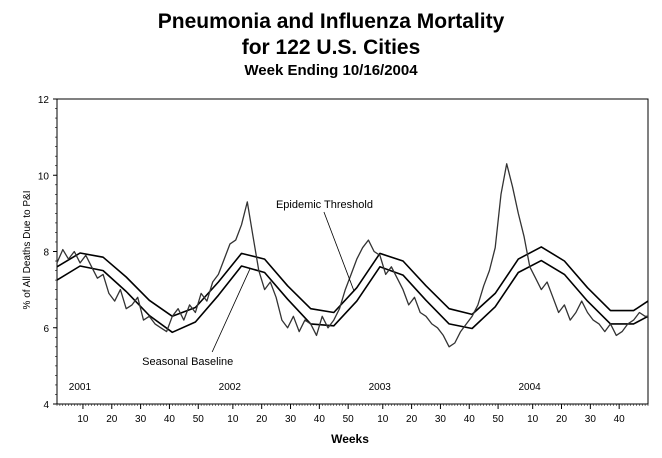 This screenshot has height=458, width=662. Describe the element at coordinates (380, 387) in the screenshot. I see `year-label: 2003` at that location.